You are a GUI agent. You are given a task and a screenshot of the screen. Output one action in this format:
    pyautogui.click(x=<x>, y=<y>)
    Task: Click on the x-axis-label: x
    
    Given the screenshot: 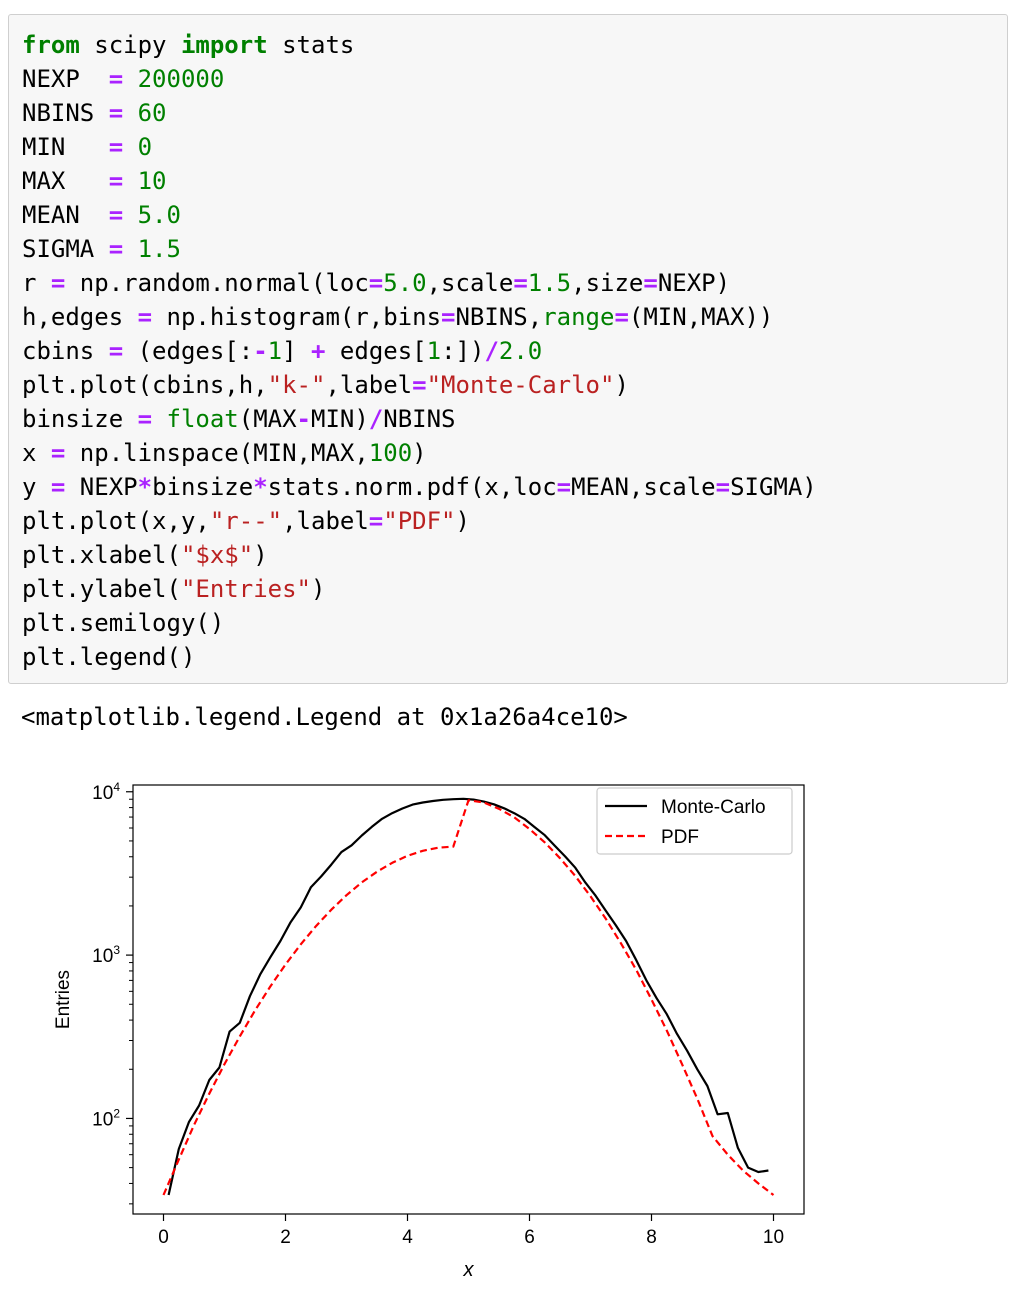 What is the action you would take?
    pyautogui.click(x=469, y=1270)
    